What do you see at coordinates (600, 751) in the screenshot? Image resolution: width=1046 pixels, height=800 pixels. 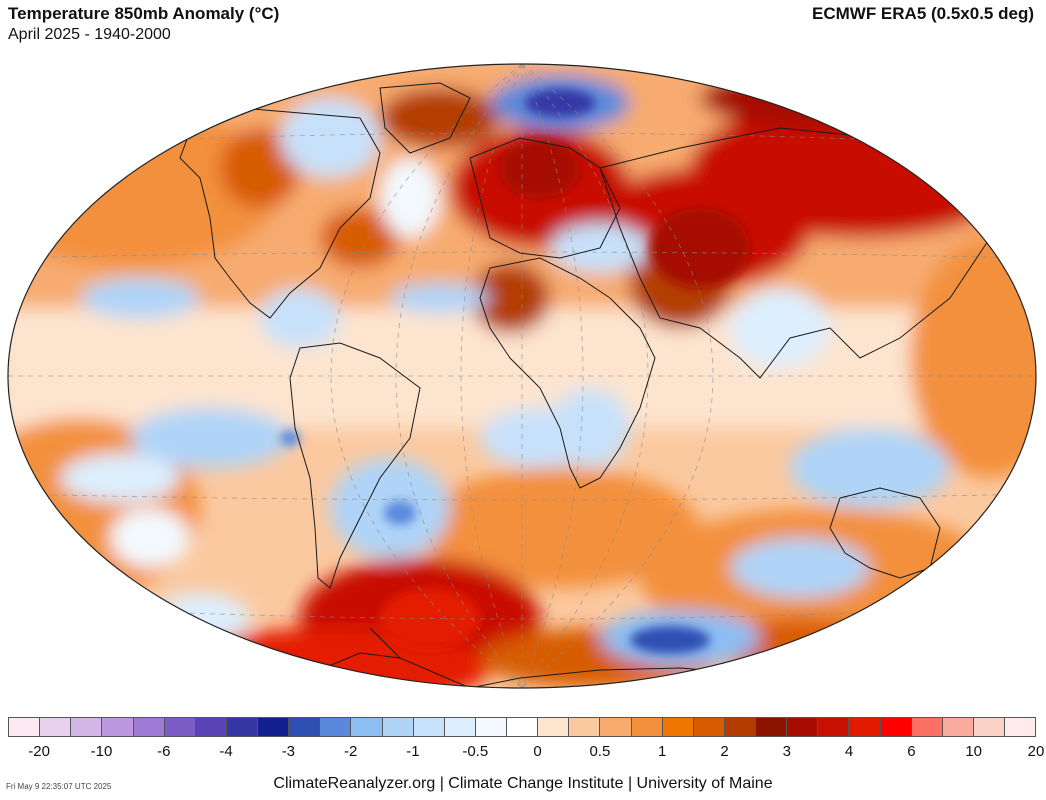 I see `color-scale-tick-label: 0.5` at bounding box center [600, 751].